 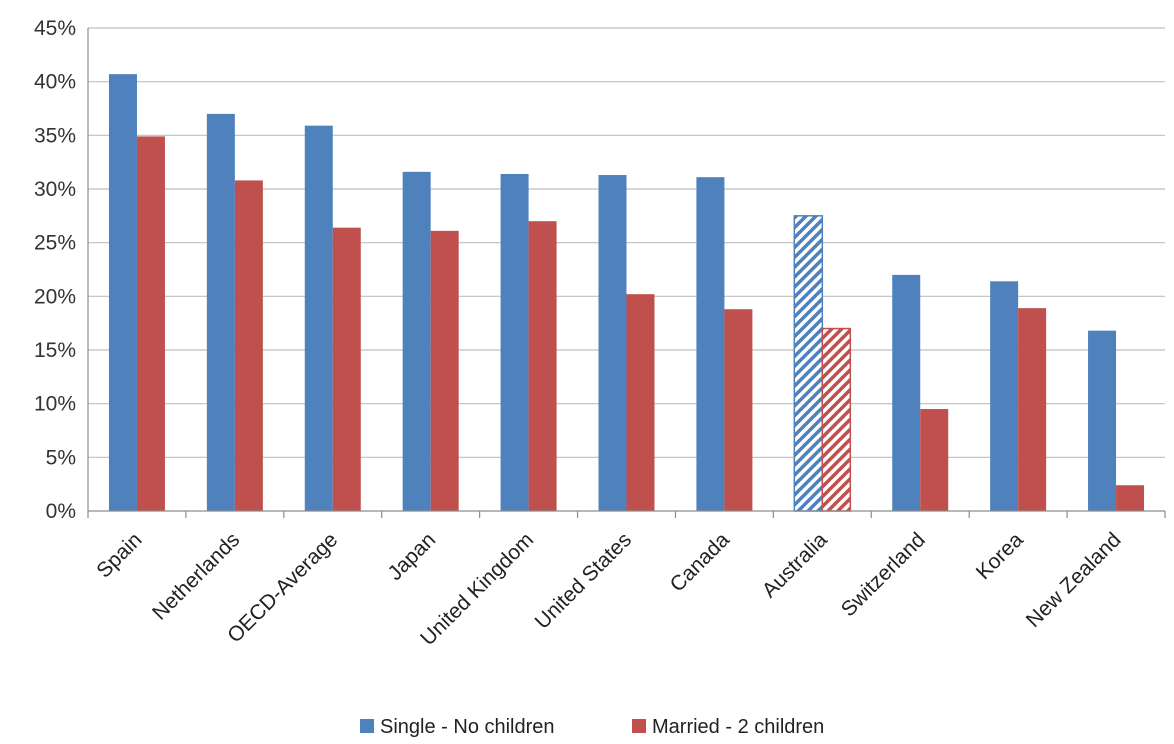 What do you see at coordinates (583, 580) in the screenshot?
I see `x-category-label: United States` at bounding box center [583, 580].